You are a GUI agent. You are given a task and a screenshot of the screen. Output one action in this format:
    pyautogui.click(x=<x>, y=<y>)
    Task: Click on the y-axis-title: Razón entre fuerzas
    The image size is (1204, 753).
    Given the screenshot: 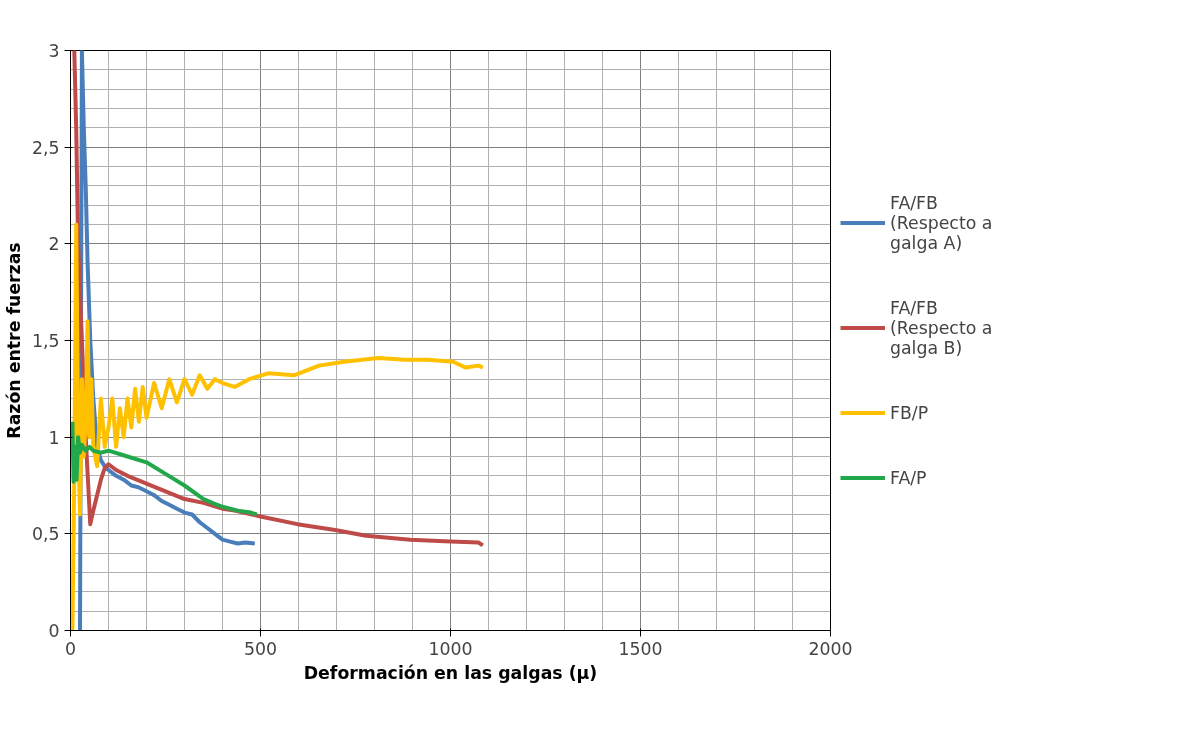 What is the action you would take?
    pyautogui.click(x=13, y=340)
    